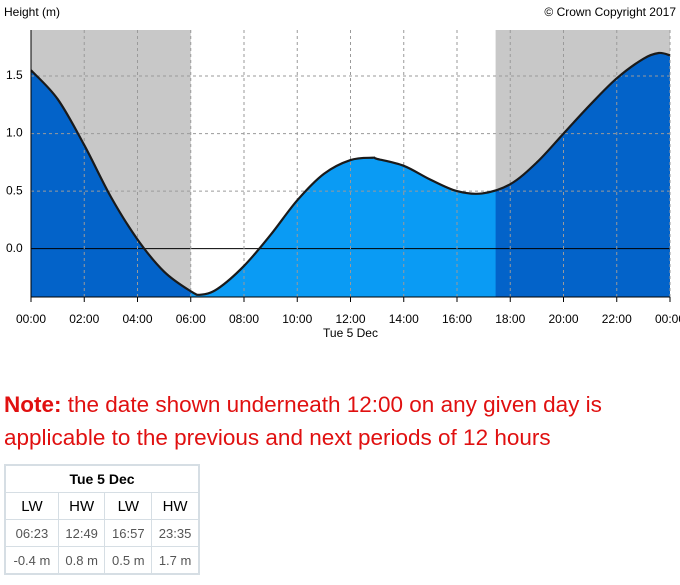  Describe the element at coordinates (128, 533) in the screenshot. I see `cell: 16:57` at that location.